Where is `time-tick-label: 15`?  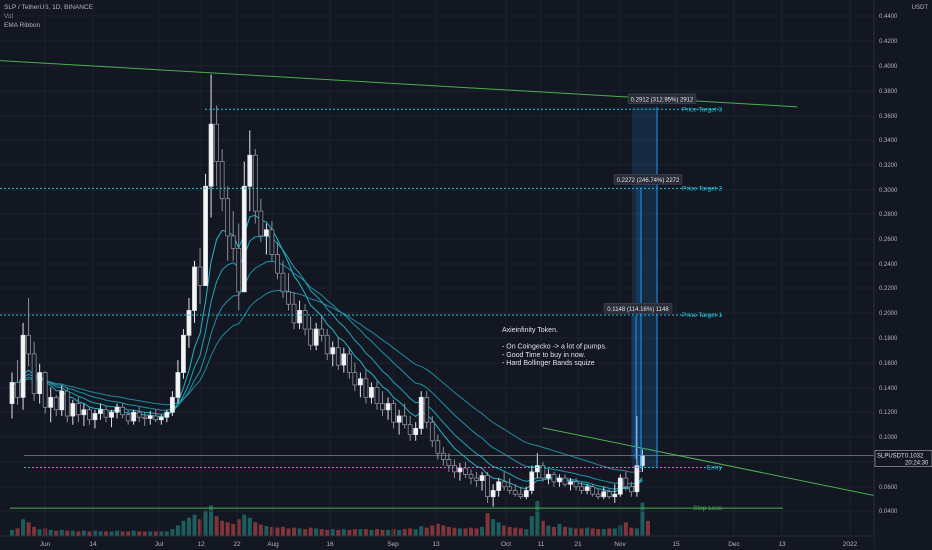
time-tick-label: 15 is located at coordinates (676, 544).